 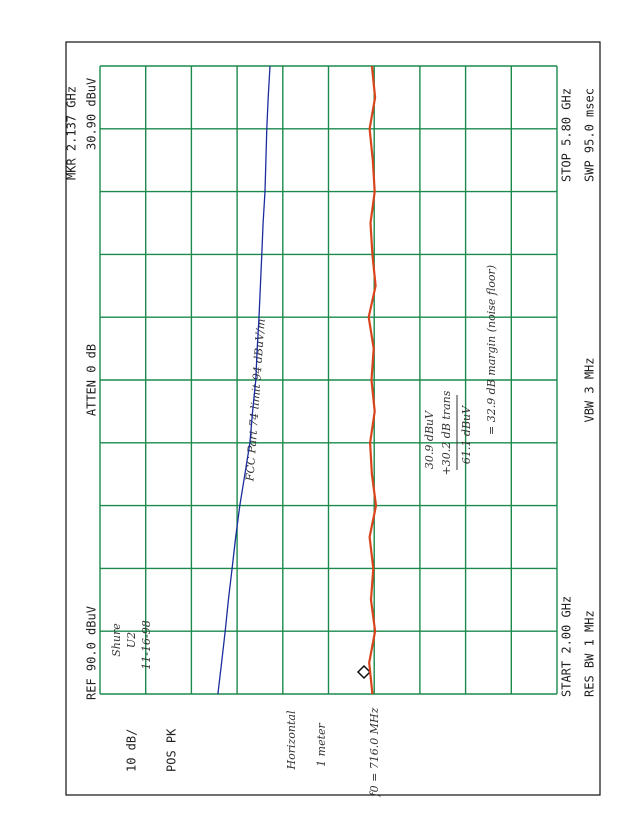 I want to click on detector: POS PK, so click(x=172, y=750).